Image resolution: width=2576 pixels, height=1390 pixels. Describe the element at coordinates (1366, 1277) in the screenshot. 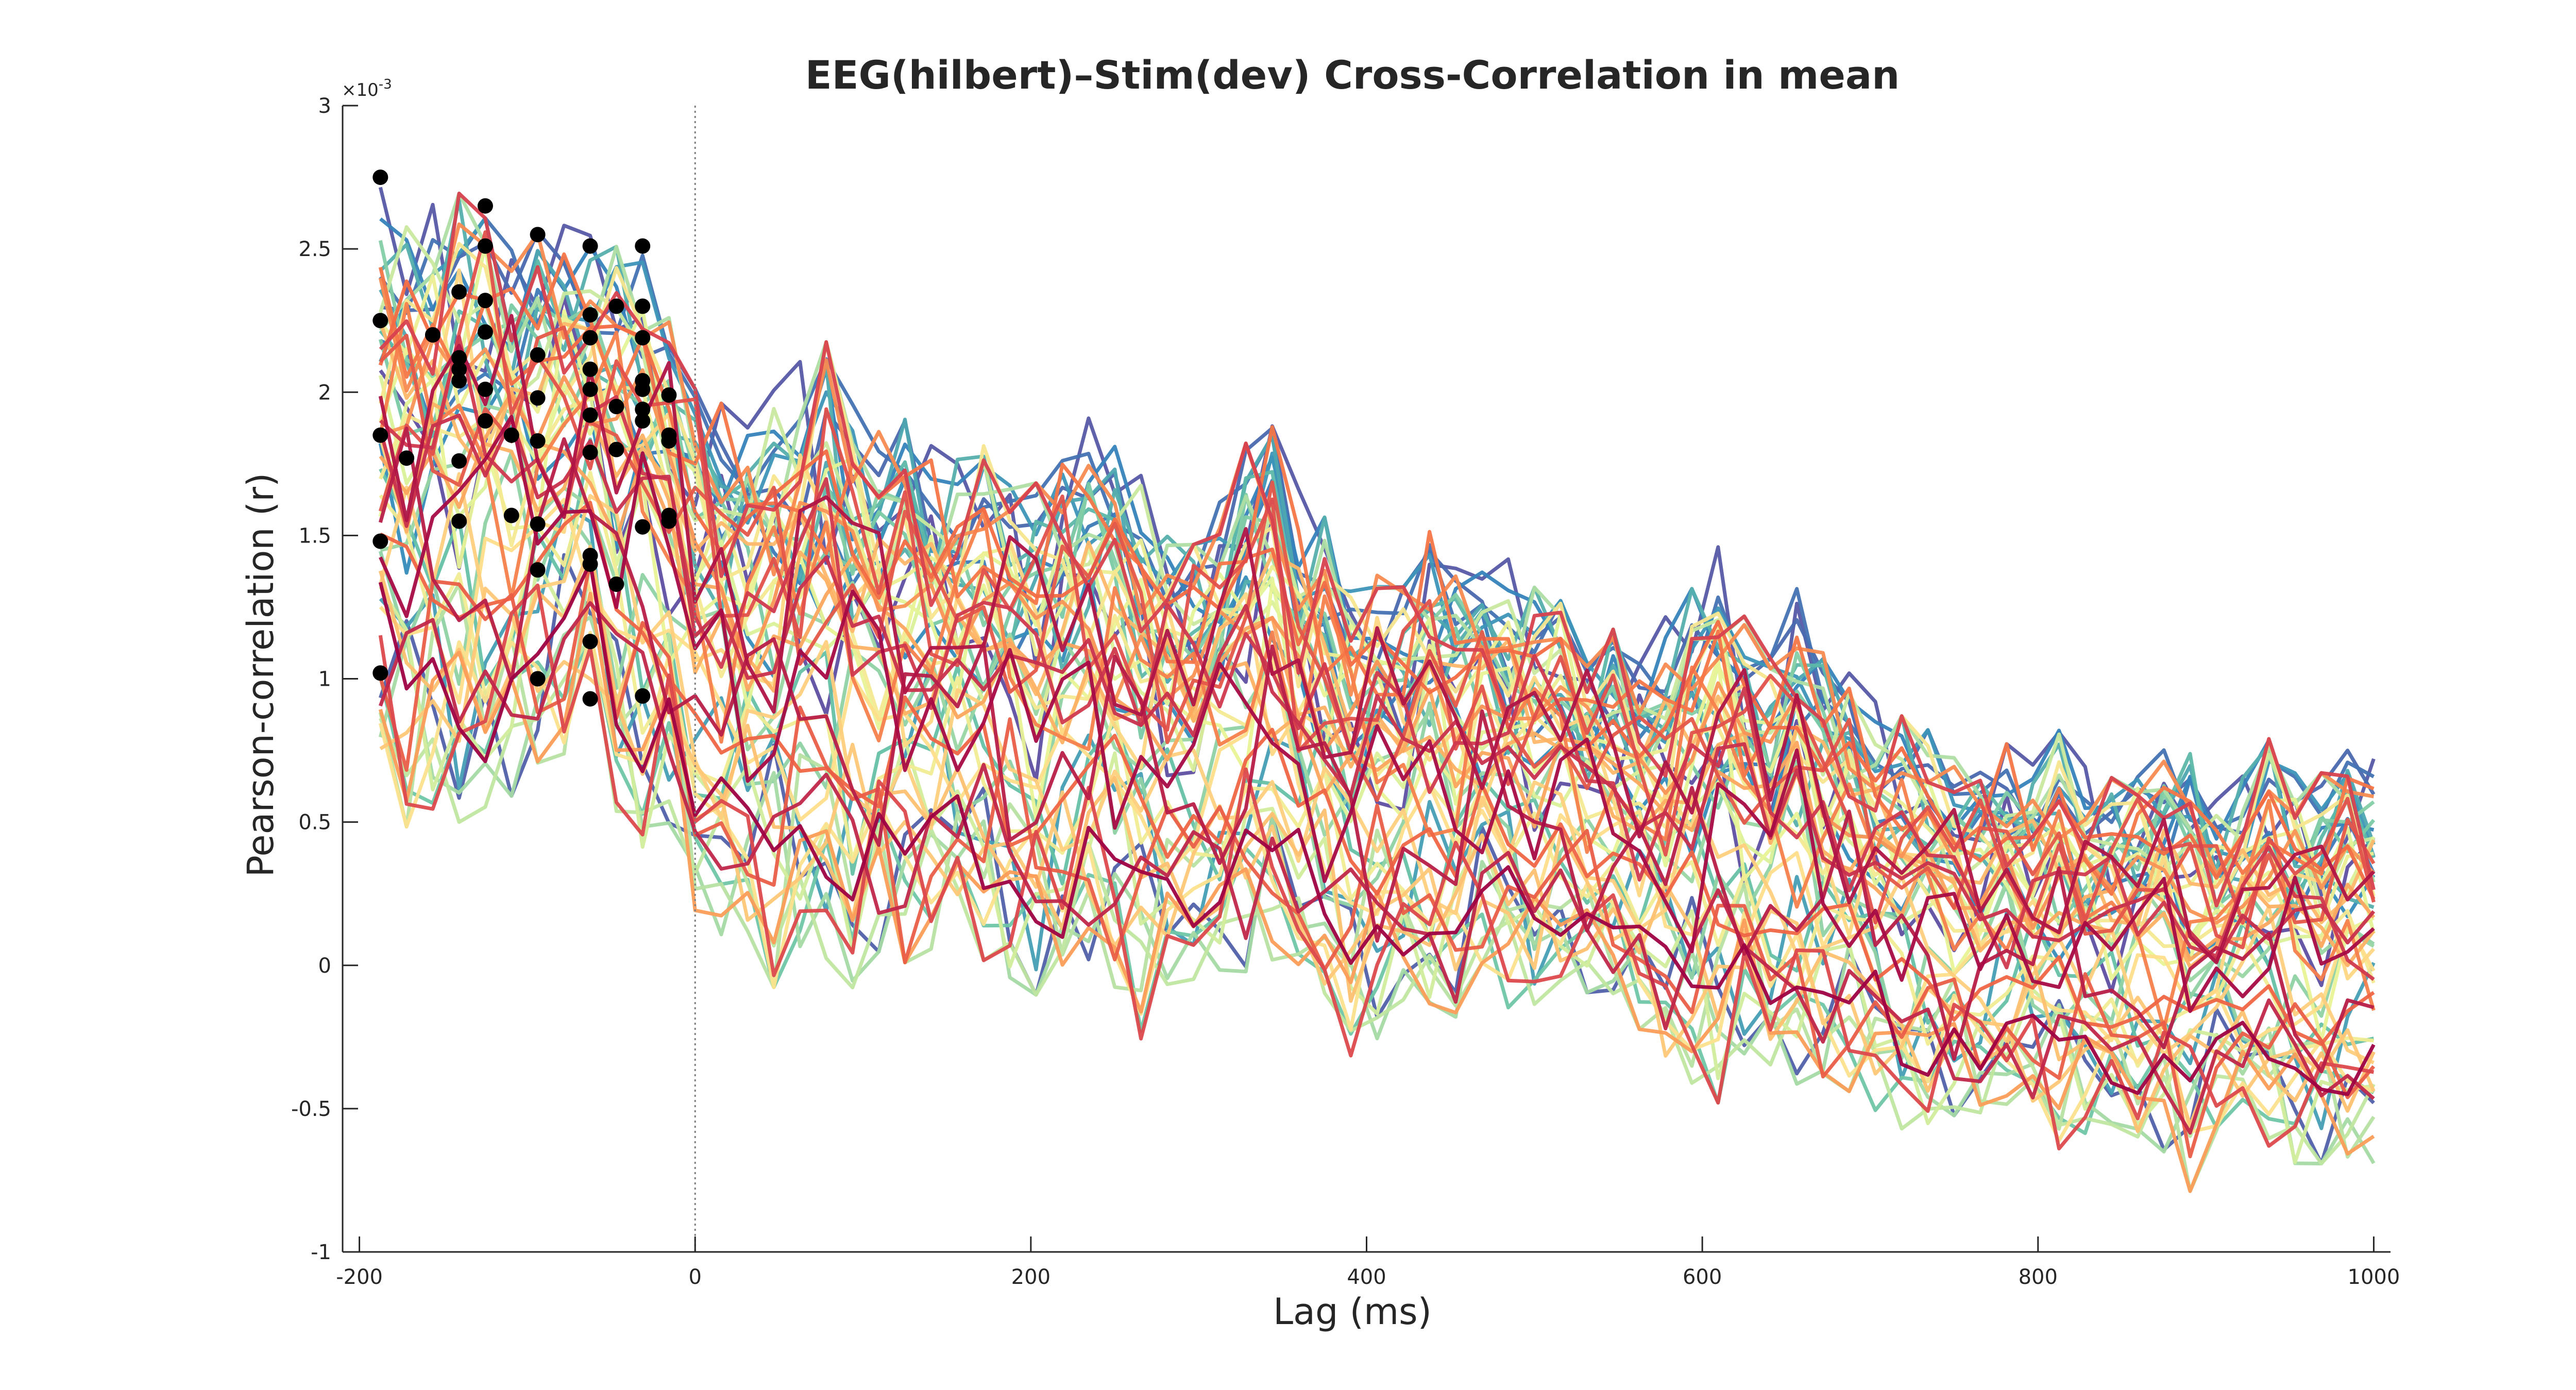

I see `x-tick-label: 400` at that location.